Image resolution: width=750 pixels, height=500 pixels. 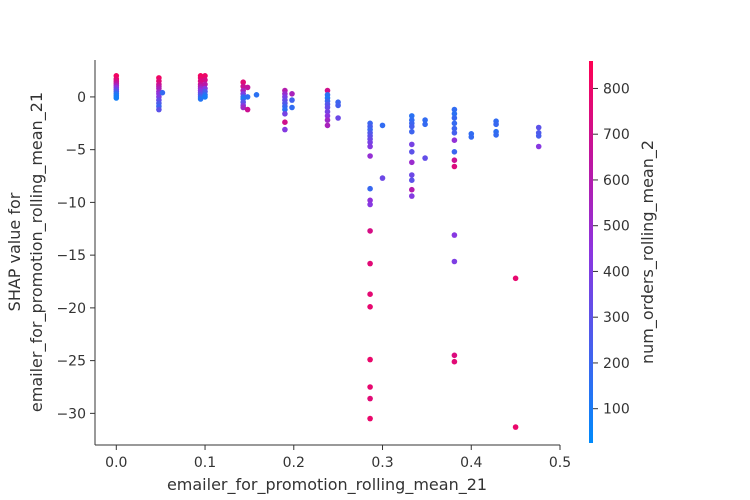 I want to click on y-axis-label-line-2: emailer_for_promotion_rolling_mean_21, so click(x=37, y=252).